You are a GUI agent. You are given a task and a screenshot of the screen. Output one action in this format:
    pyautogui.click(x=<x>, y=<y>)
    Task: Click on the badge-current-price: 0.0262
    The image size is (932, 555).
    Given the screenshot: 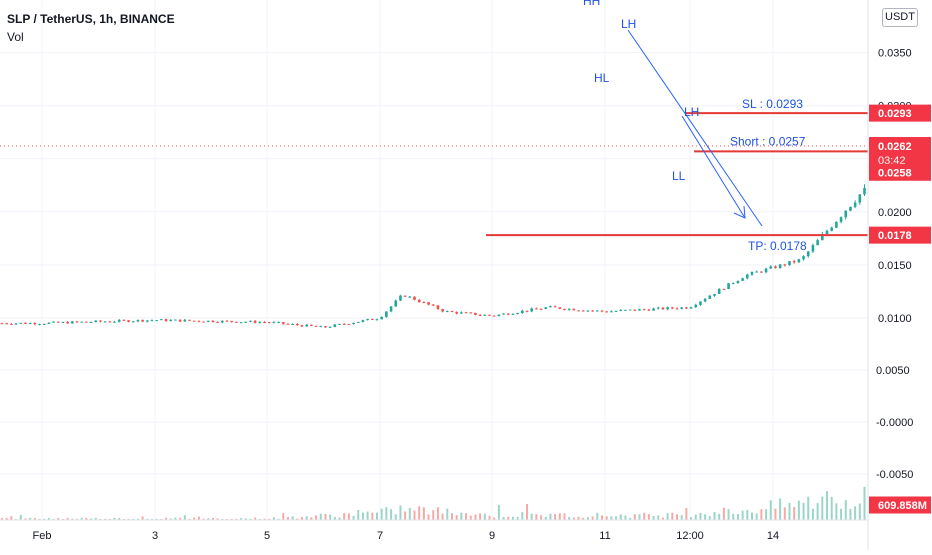 What is the action you would take?
    pyautogui.click(x=895, y=147)
    